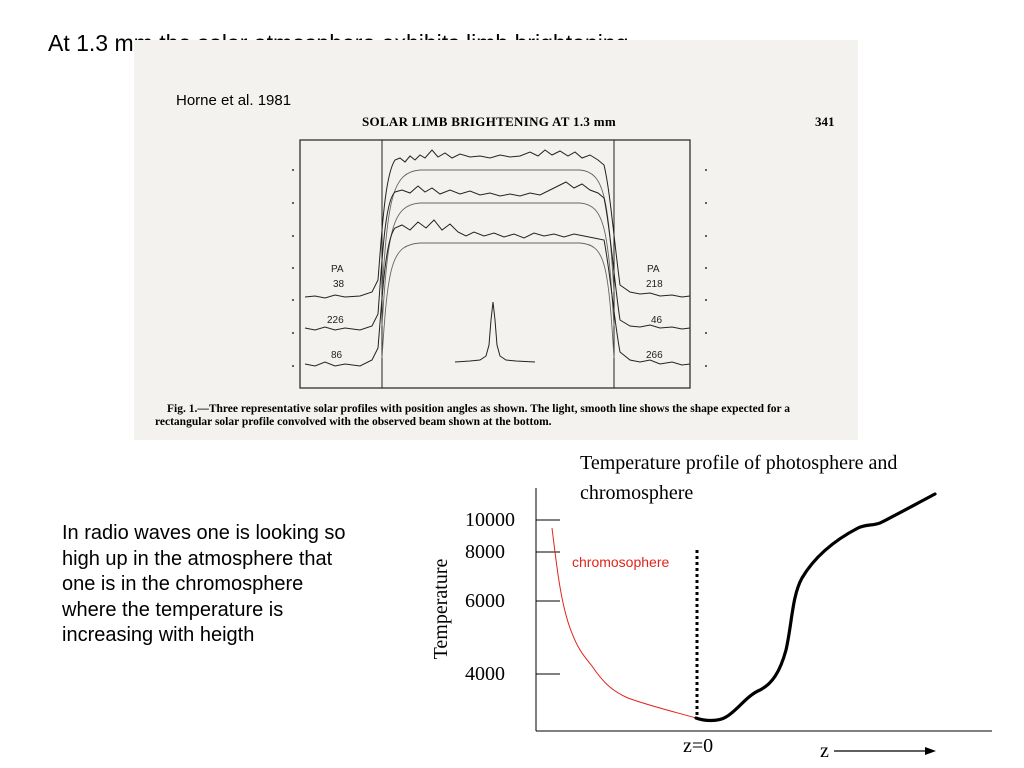  What do you see at coordinates (337, 269) in the screenshot?
I see `left-pa-header: PA` at bounding box center [337, 269].